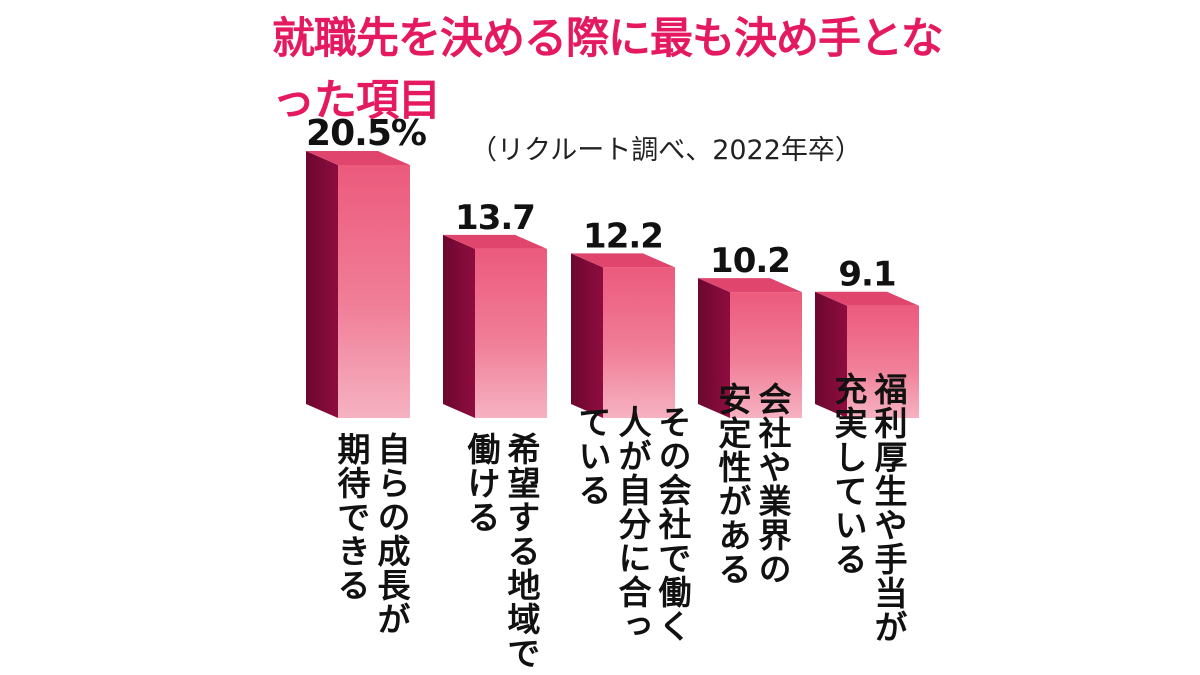 This screenshot has width=1200, height=675. What do you see at coordinates (750, 261) in the screenshot?
I see `value-label-4: 10.2` at bounding box center [750, 261].